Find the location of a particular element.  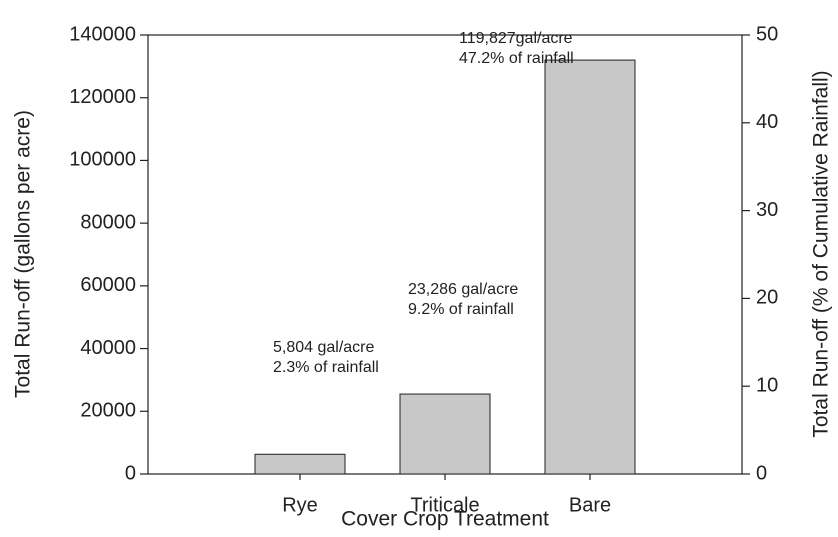

x-tick-label: Bare is located at coordinates (590, 505).